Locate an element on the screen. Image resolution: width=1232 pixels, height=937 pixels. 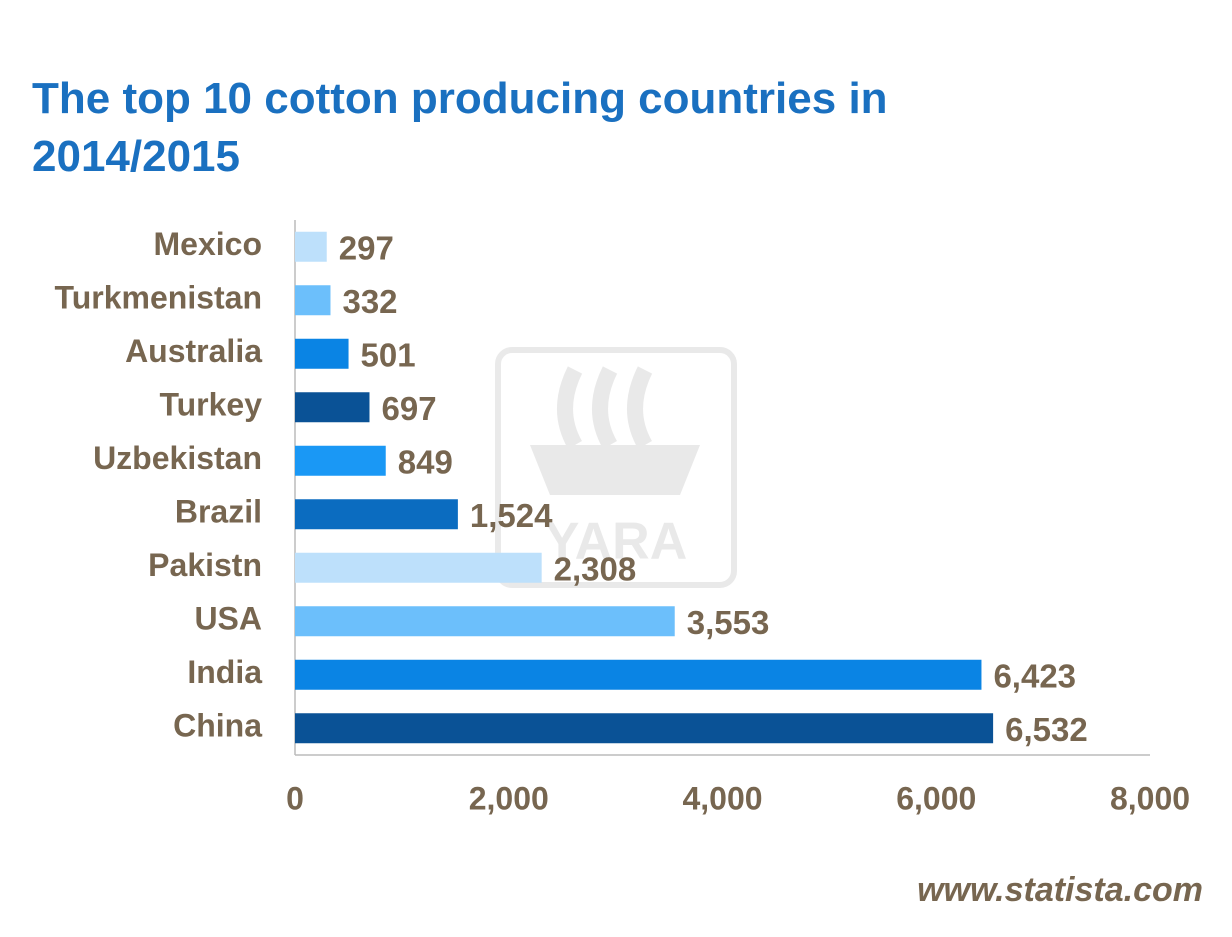
watermark-text: YARA is located at coordinates (616, 542).